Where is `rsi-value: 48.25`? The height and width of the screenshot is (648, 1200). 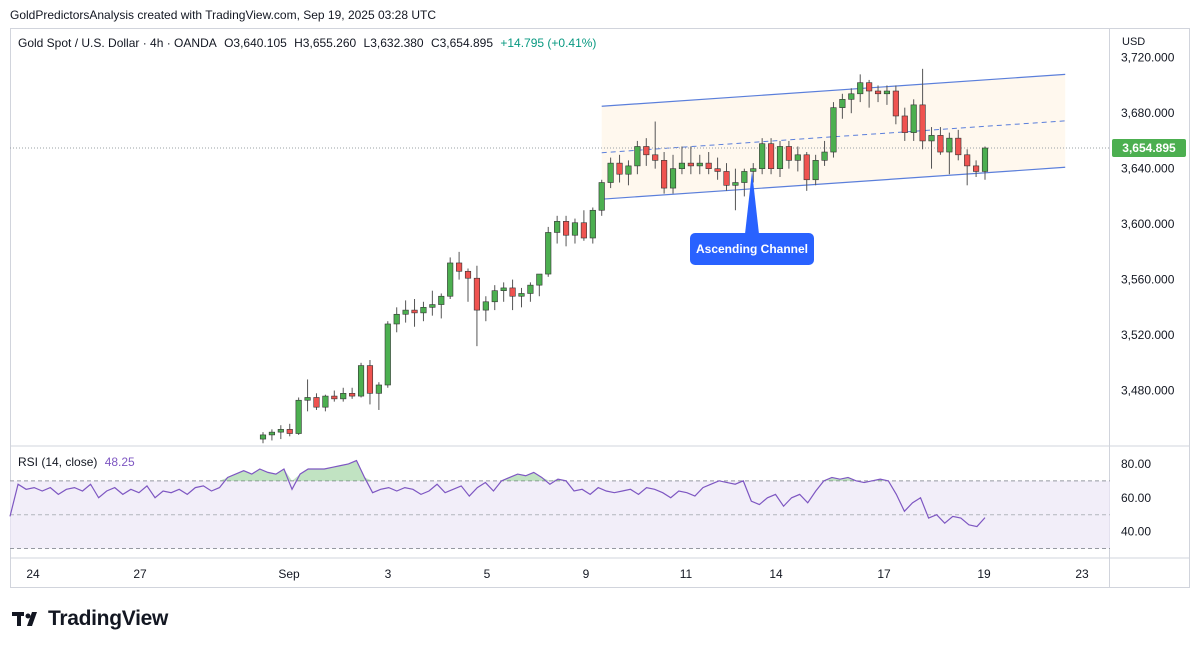 rsi-value: 48.25 is located at coordinates (119, 462).